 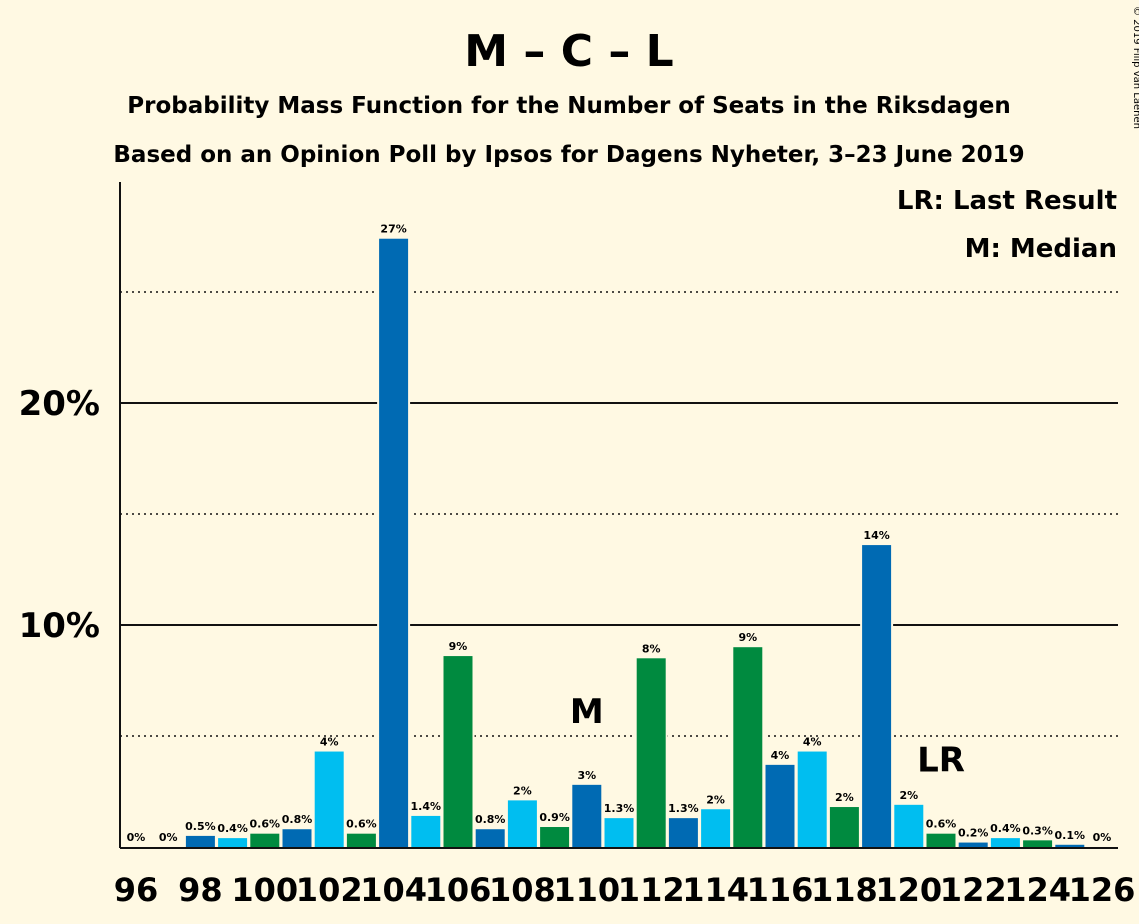 What do you see at coordinates (200, 826) in the screenshot?
I see `bar-label-98: 0.5%` at bounding box center [200, 826].